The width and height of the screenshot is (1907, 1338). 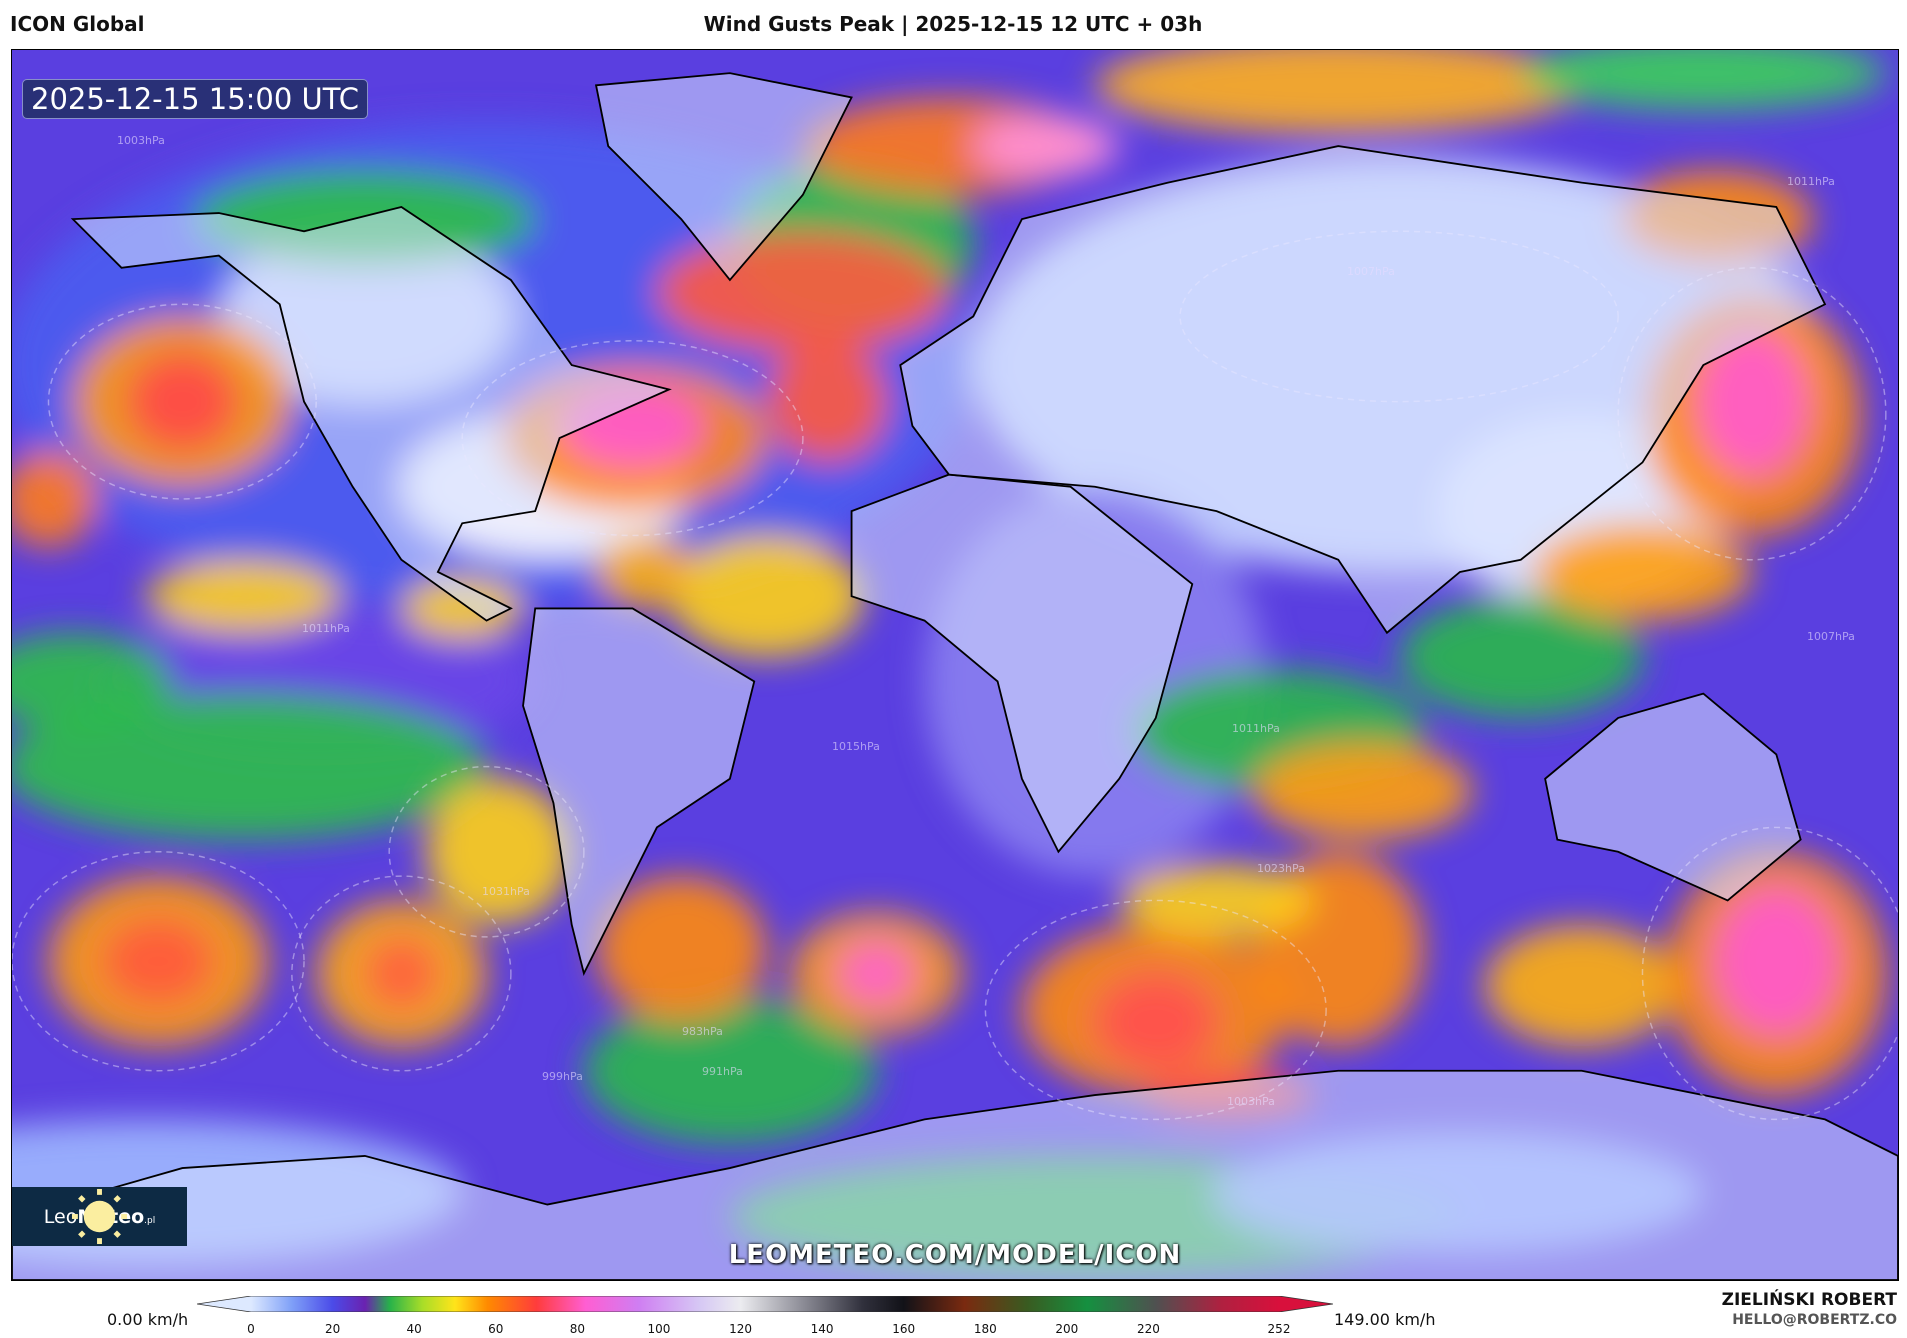 I want to click on continent-australia, so click(x=1673, y=797).